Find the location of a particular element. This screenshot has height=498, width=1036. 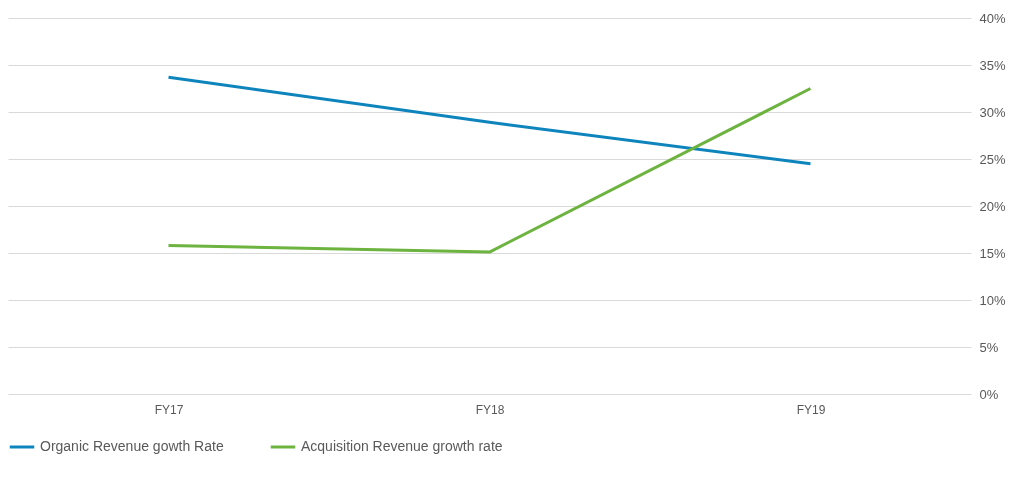

legend-label: Organic Revenue gowth Rate is located at coordinates (132, 446).